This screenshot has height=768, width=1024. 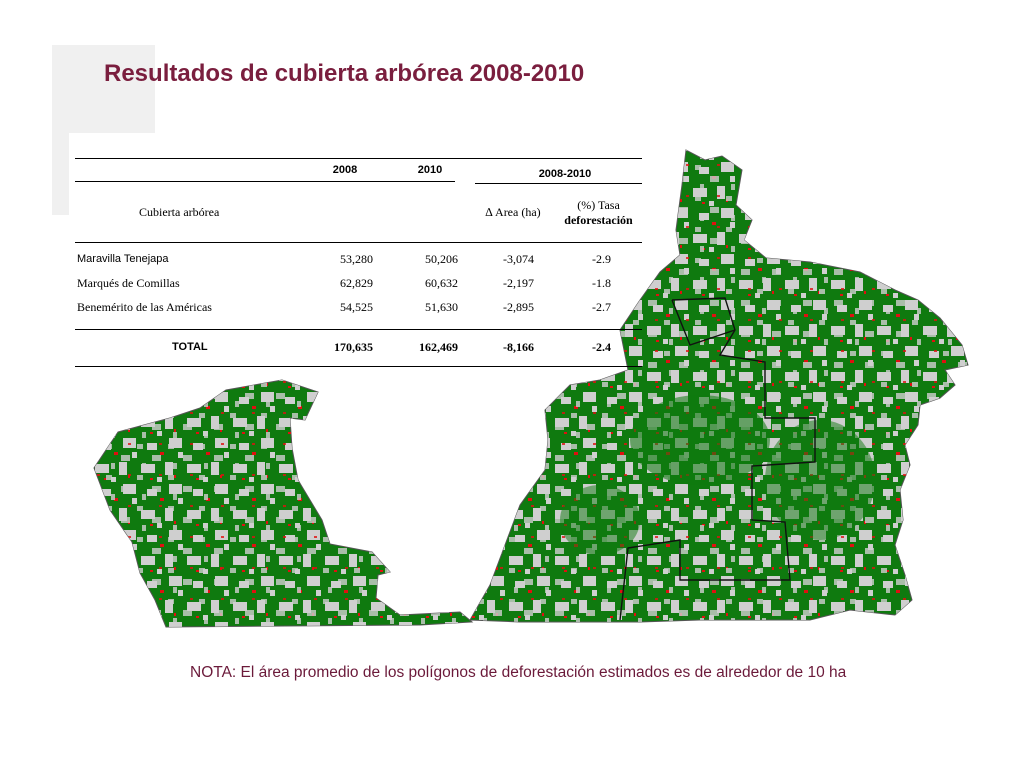 What do you see at coordinates (598, 205) in the screenshot?
I see `col-header-rate-line1: (%) Tasa` at bounding box center [598, 205].